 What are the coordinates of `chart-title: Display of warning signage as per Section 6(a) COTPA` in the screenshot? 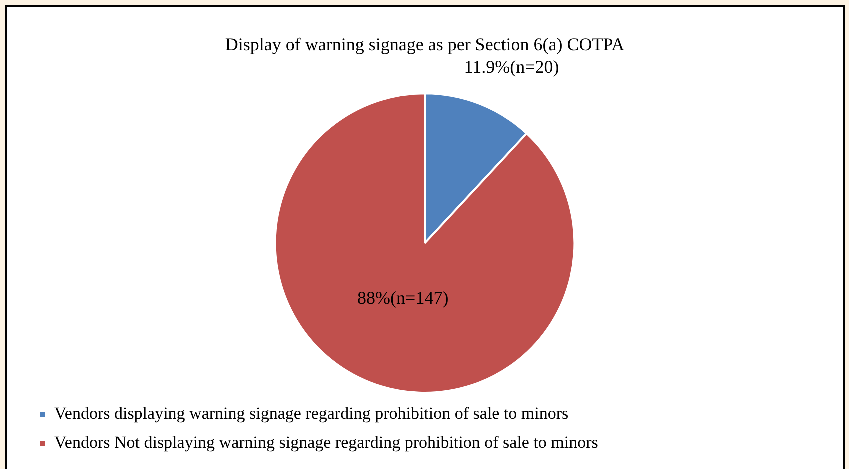 It's located at (425, 44).